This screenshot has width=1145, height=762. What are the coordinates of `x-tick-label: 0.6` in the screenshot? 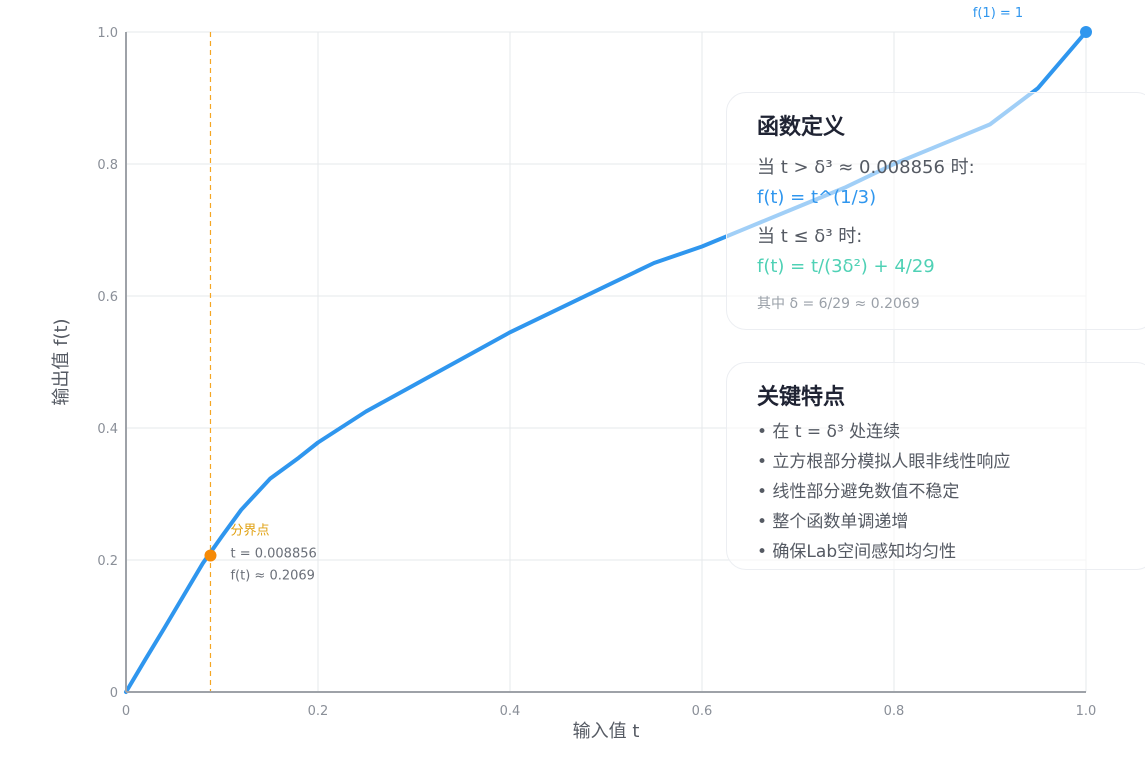 It's located at (702, 711).